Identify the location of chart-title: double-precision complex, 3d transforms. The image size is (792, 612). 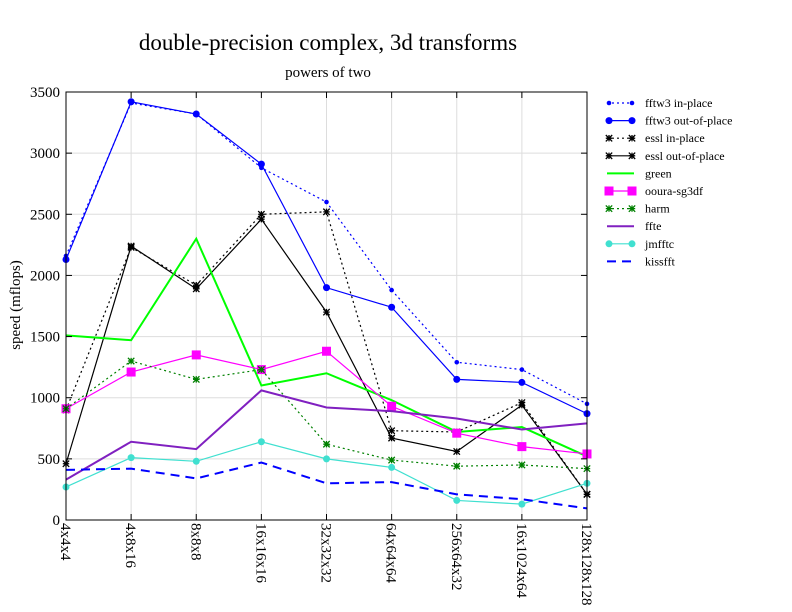
(328, 42).